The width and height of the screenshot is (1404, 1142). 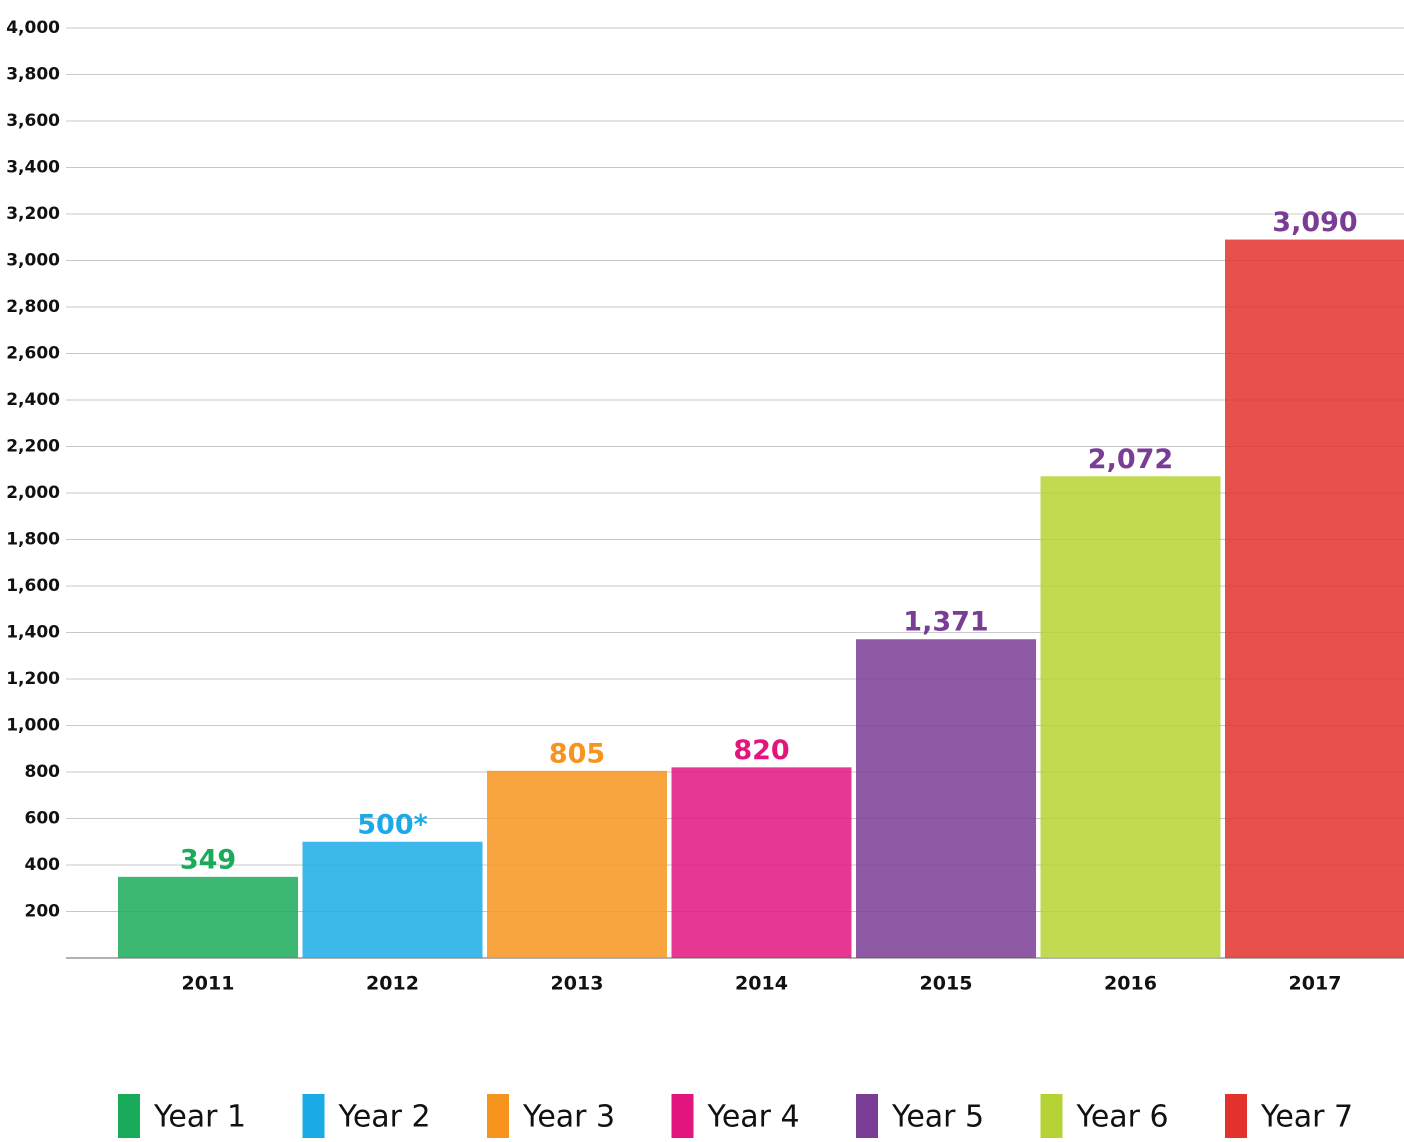 What do you see at coordinates (33, 214) in the screenshot?
I see `y-tick-label: 3,200` at bounding box center [33, 214].